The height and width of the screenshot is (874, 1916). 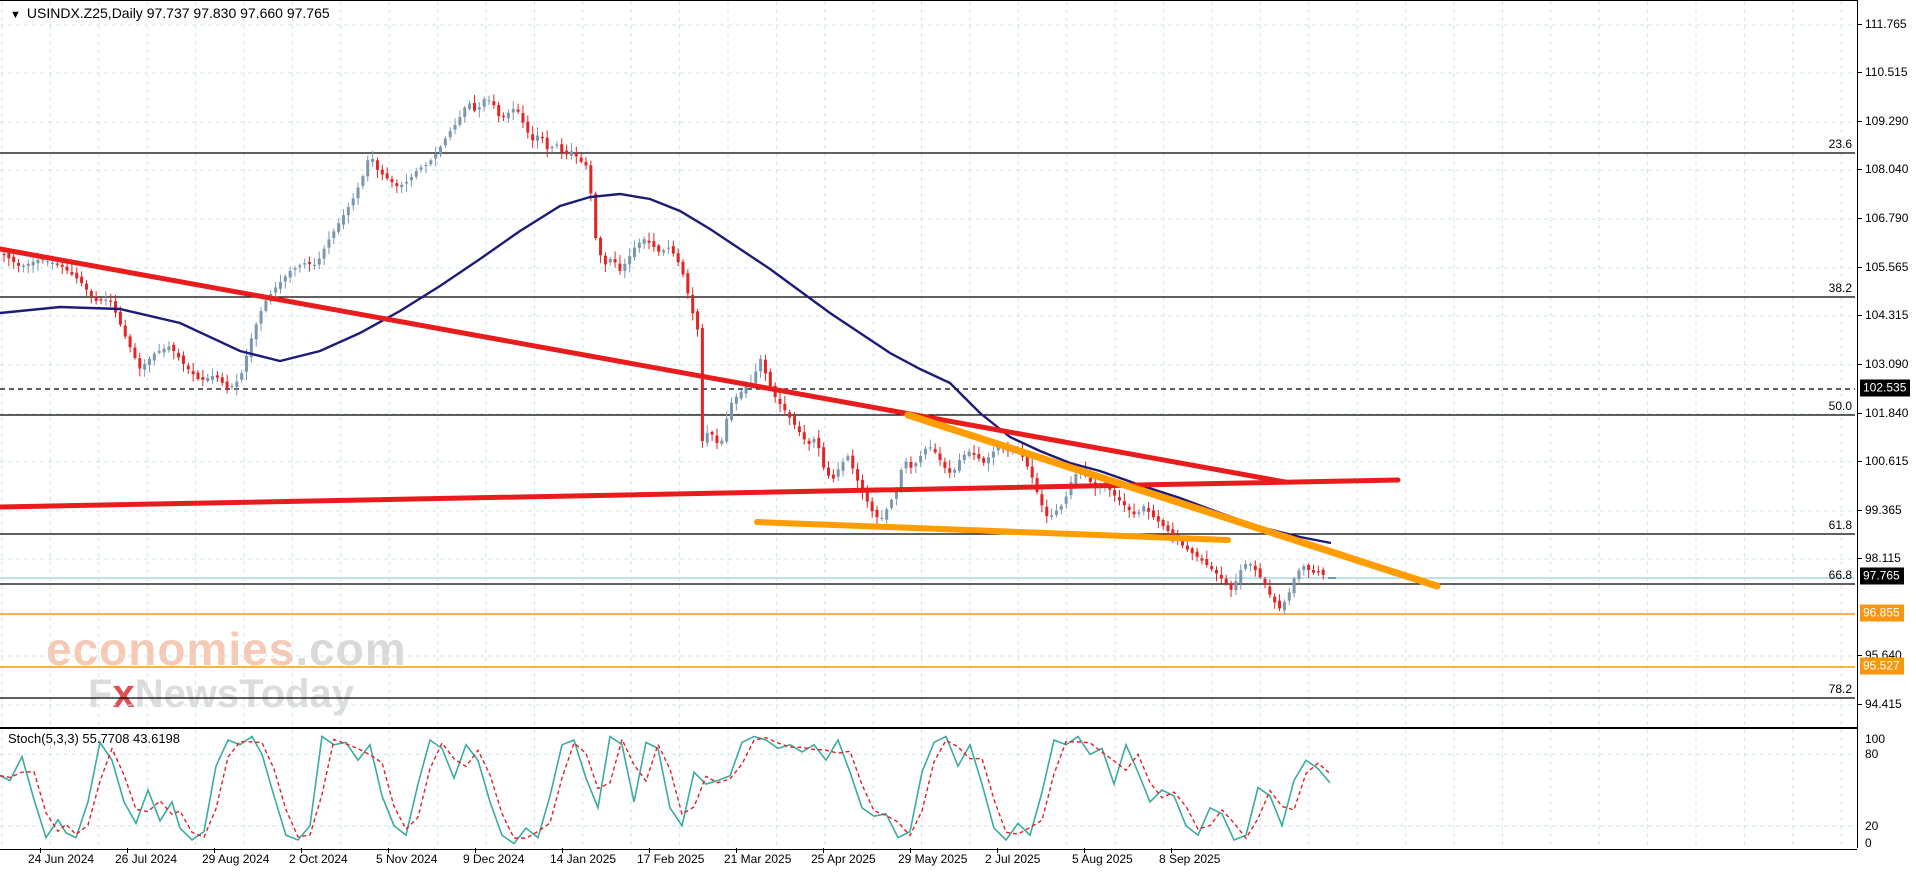 What do you see at coordinates (1883, 510) in the screenshot?
I see `price-tick-label: 99.365` at bounding box center [1883, 510].